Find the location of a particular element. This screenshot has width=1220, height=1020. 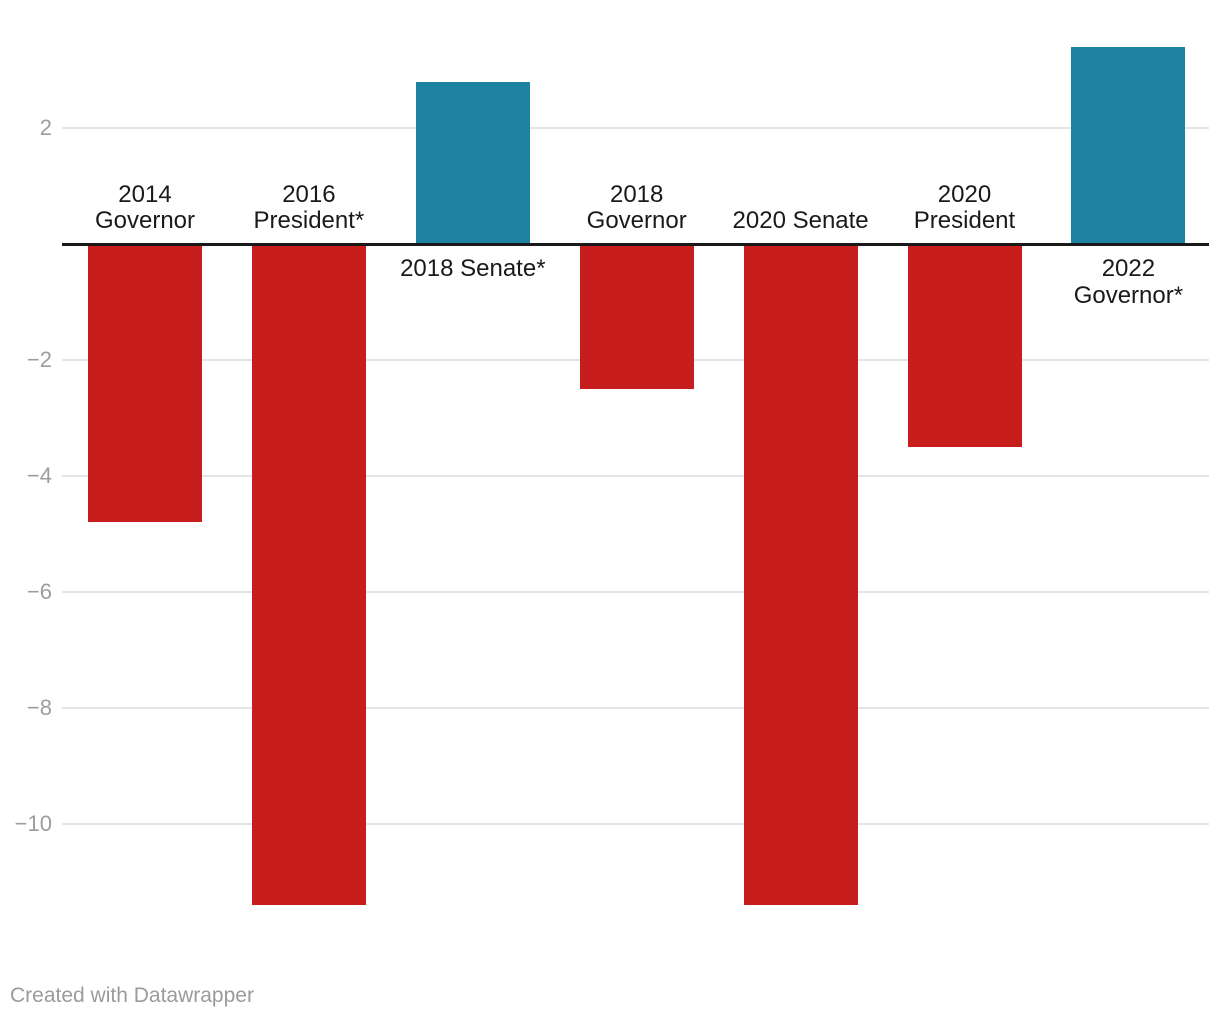

bar-2022-governor is located at coordinates (1128, 146).